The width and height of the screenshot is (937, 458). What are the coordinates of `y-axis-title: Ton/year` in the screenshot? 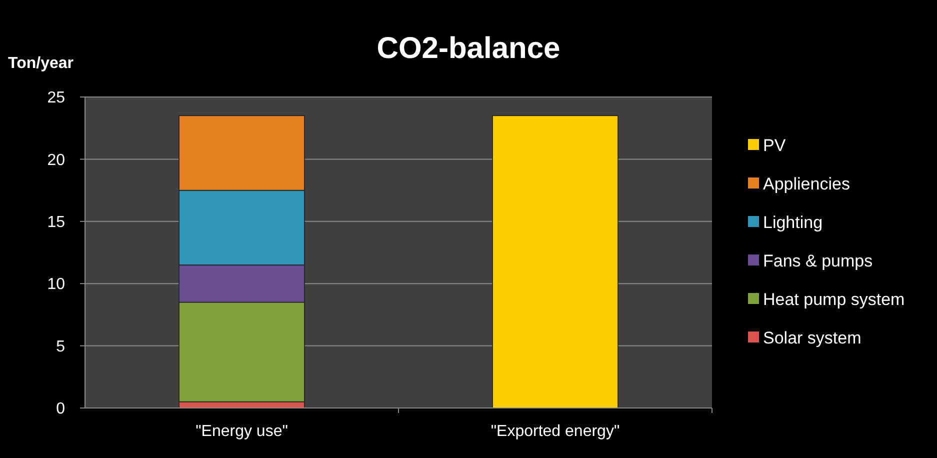 It's located at (41, 63).